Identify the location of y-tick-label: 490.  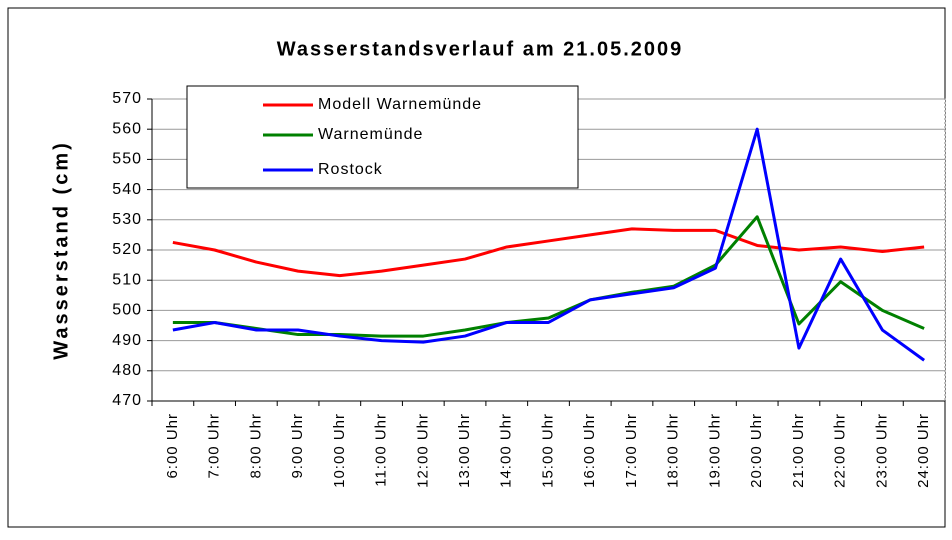
(127, 340).